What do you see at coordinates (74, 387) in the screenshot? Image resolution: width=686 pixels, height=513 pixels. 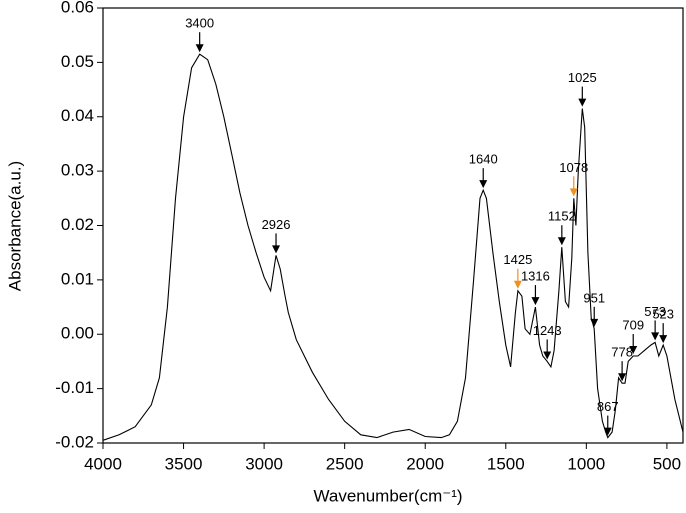 I see `y-tick-label: -0.01` at bounding box center [74, 387].